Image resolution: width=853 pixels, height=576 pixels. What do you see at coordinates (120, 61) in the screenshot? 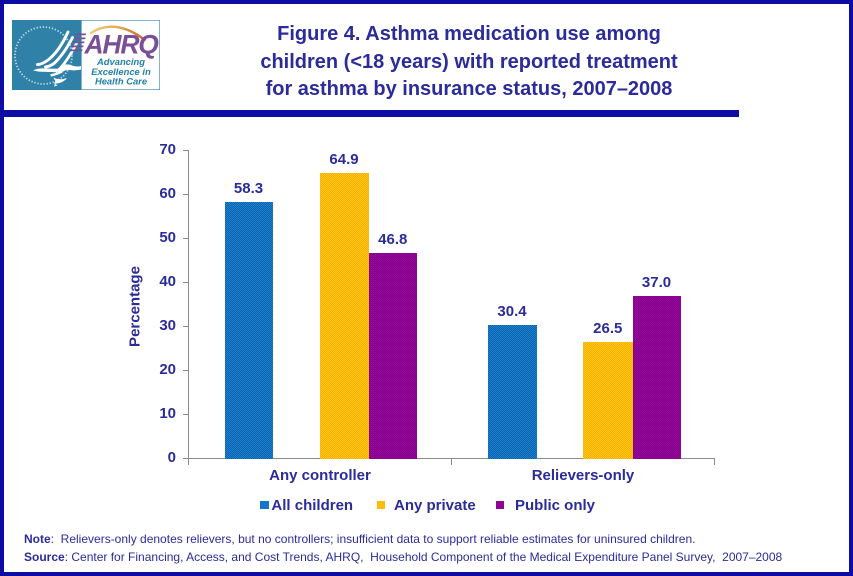
I see `svg-text: Advancing` at bounding box center [120, 61].